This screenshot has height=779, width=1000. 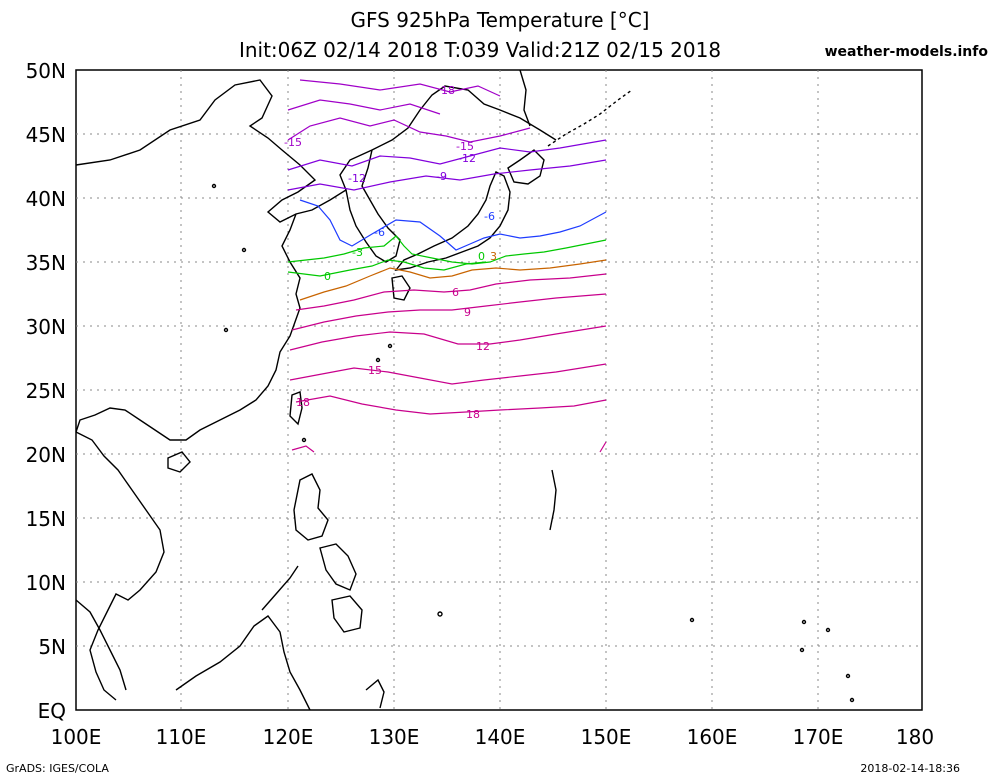 I want to click on coastline-malay, so click(x=101, y=645).